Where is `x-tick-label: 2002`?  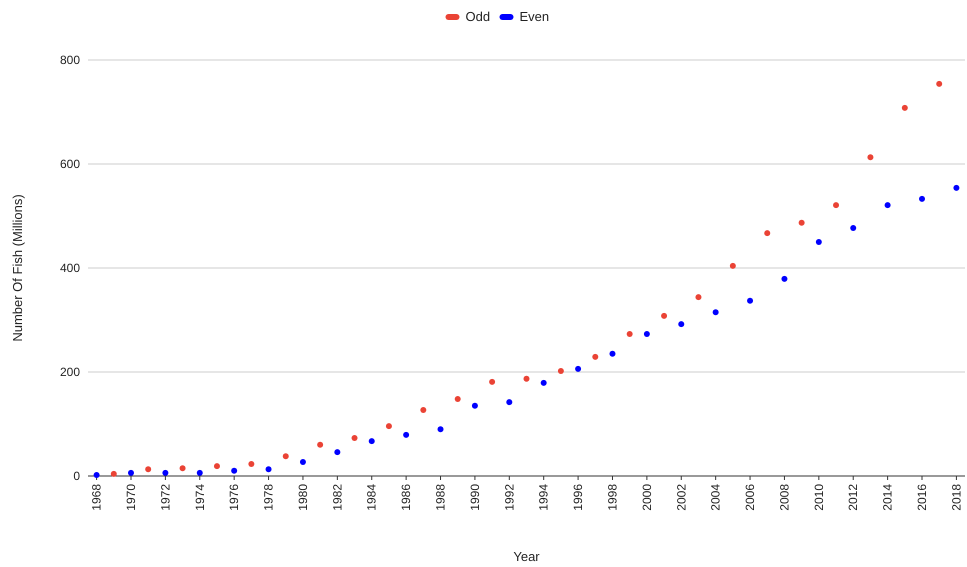 x-tick-label: 2002 is located at coordinates (681, 497).